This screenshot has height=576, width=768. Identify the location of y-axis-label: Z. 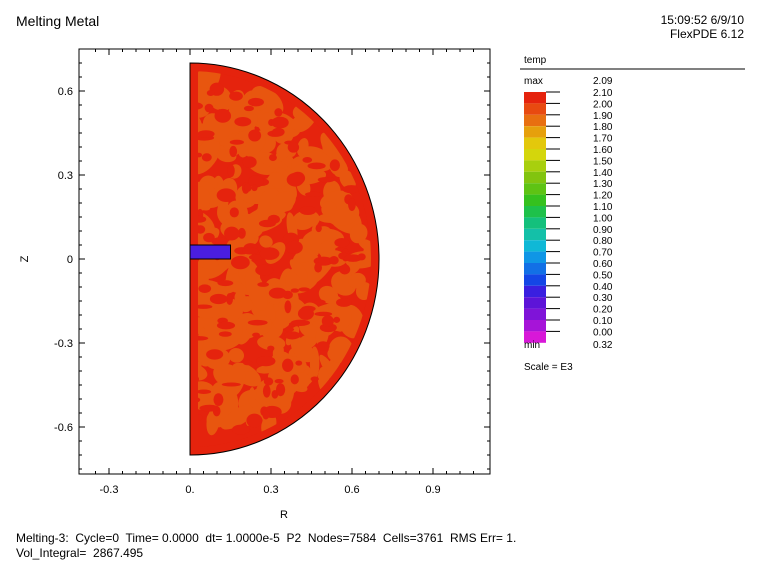
(25, 258).